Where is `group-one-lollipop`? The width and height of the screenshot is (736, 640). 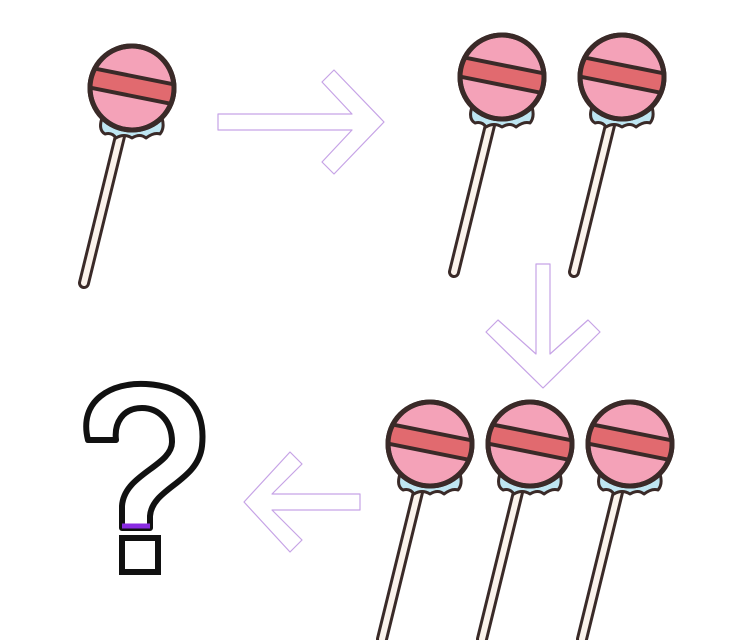 group-one-lollipop is located at coordinates (132, 164).